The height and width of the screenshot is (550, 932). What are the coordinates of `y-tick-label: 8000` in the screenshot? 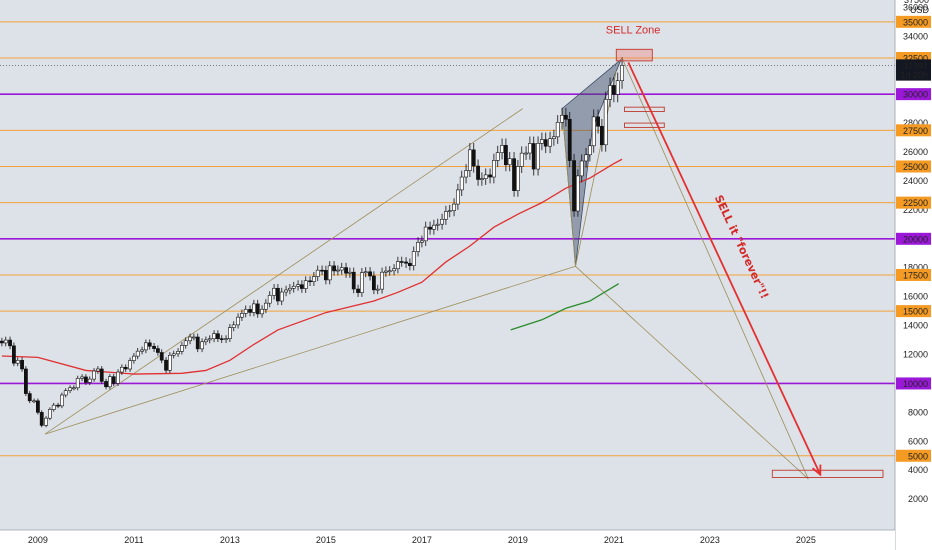 It's located at (918, 412).